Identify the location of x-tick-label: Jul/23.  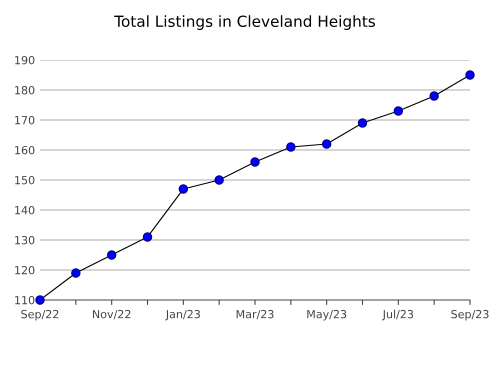
(398, 315).